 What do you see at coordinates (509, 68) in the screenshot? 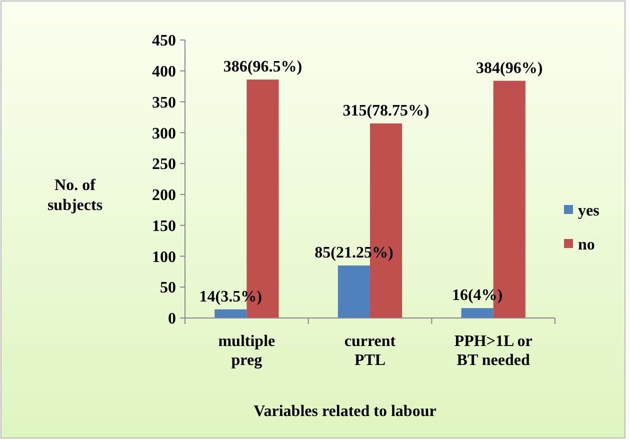
I see `data-label: 384(96%)` at bounding box center [509, 68].